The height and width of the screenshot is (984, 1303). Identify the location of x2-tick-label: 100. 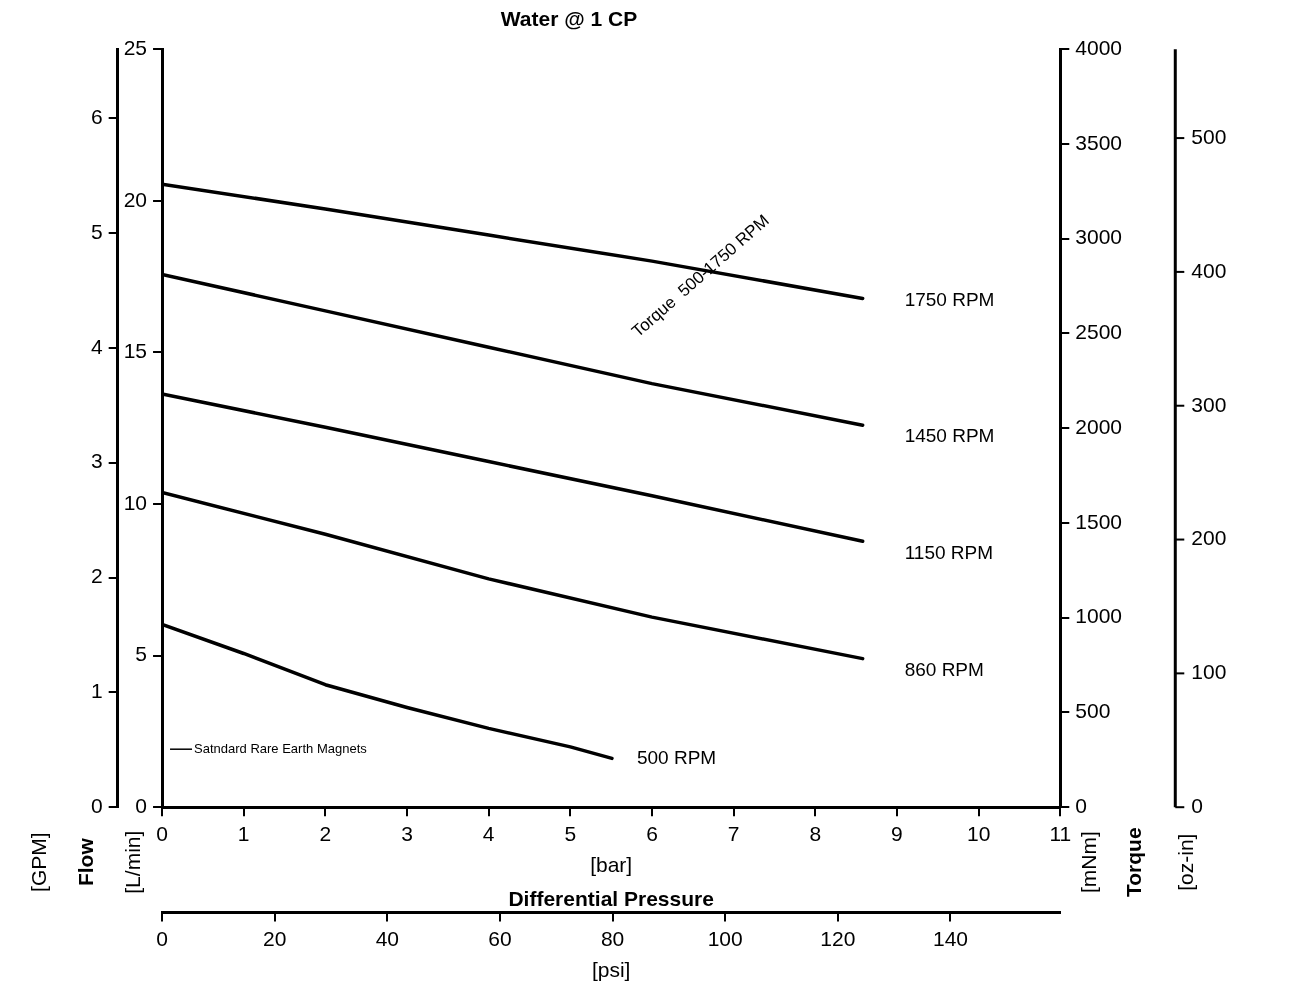
(725, 938).